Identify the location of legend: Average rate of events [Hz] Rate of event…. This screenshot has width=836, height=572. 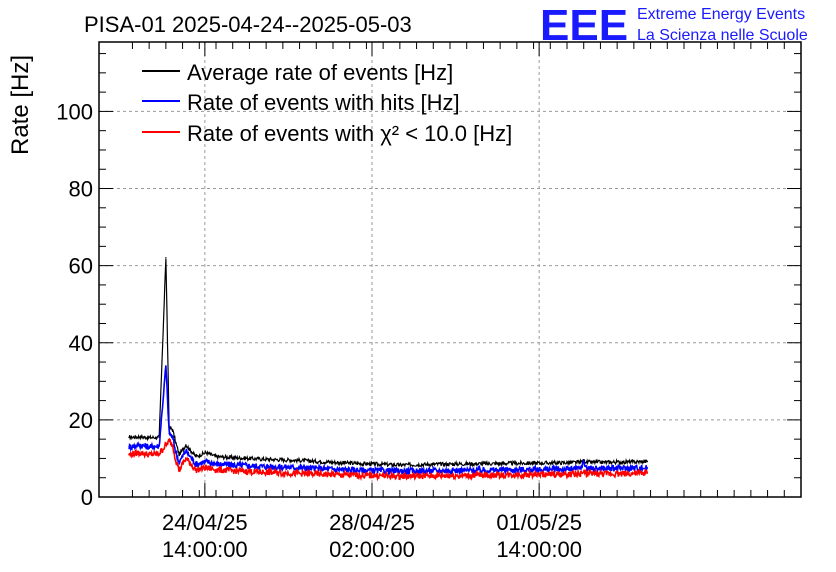
(327, 103).